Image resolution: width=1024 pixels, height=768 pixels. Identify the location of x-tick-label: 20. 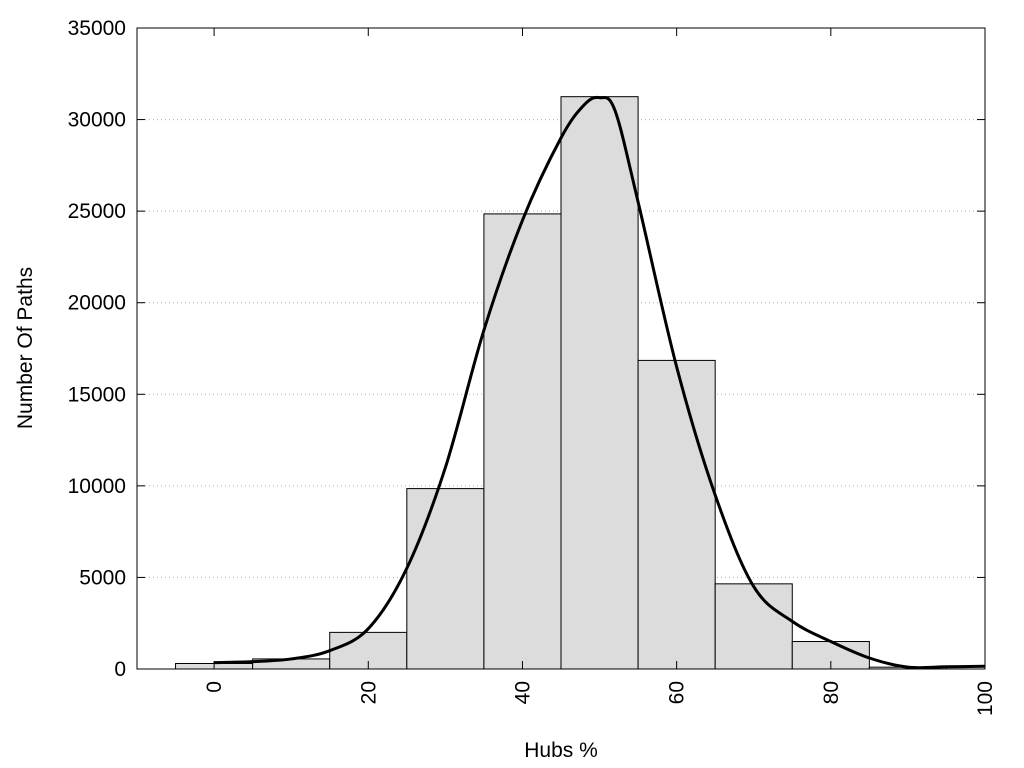
(368, 692).